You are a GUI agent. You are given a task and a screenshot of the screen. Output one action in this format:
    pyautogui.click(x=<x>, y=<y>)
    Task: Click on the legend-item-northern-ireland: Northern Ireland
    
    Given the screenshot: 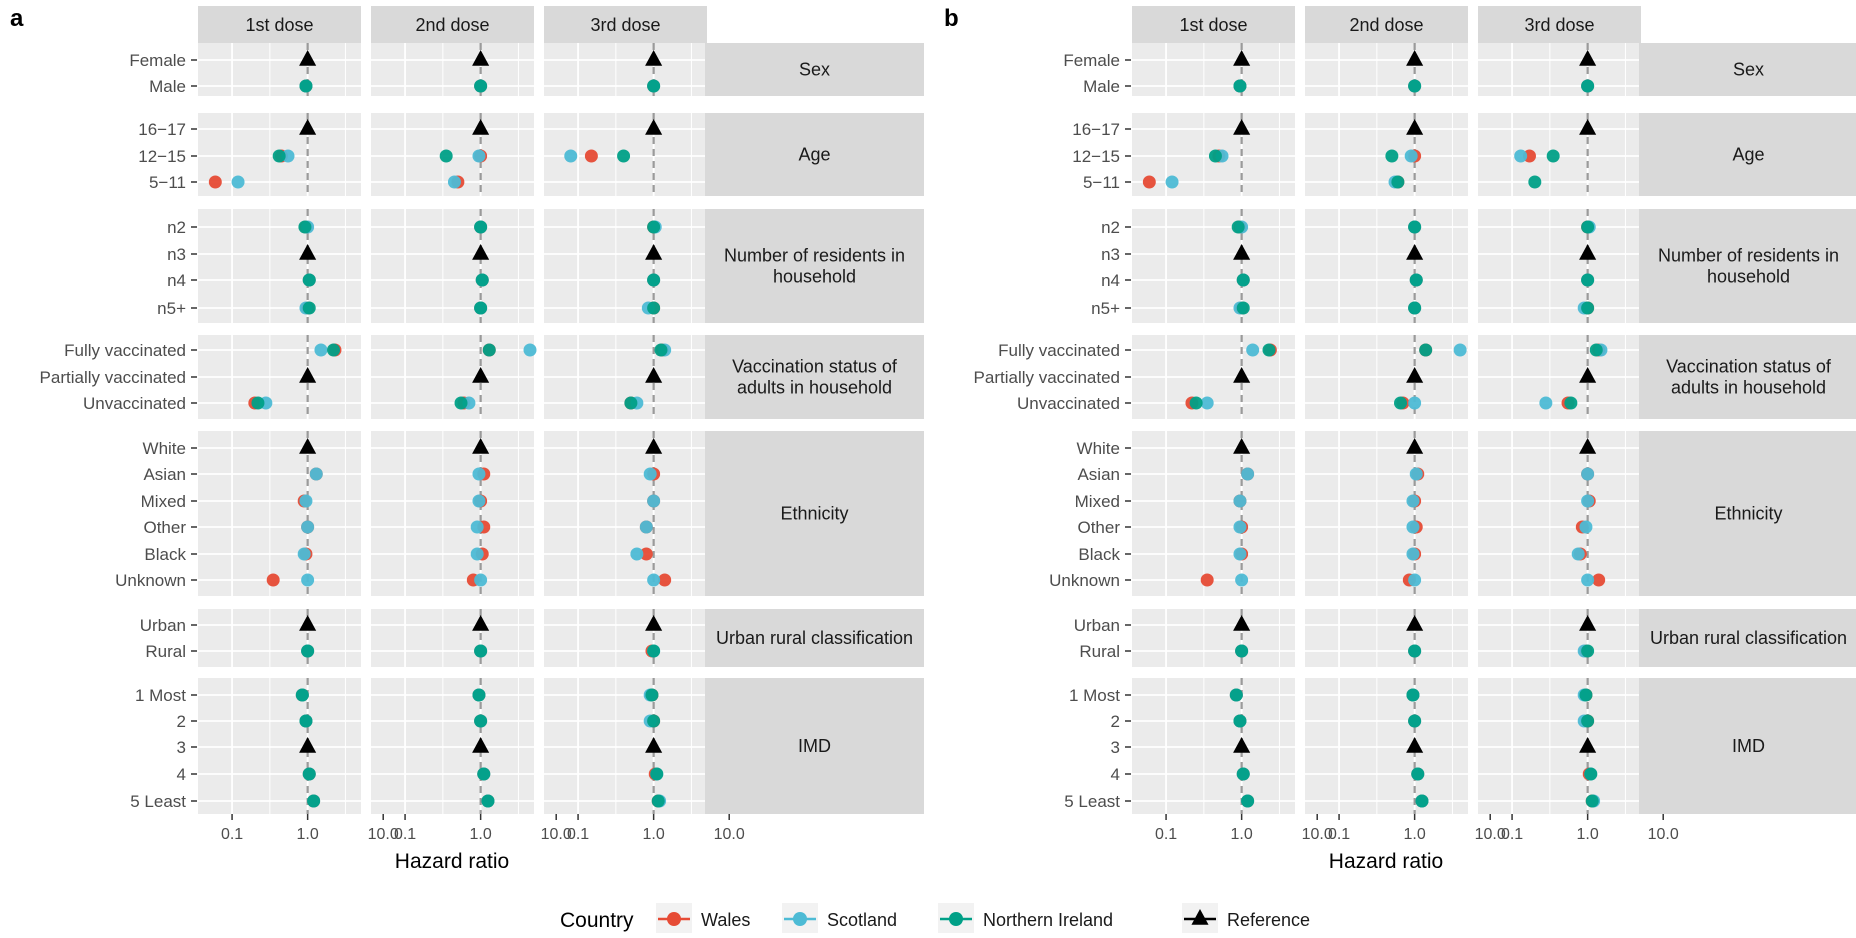 What is the action you would take?
    pyautogui.click(x=1025, y=918)
    